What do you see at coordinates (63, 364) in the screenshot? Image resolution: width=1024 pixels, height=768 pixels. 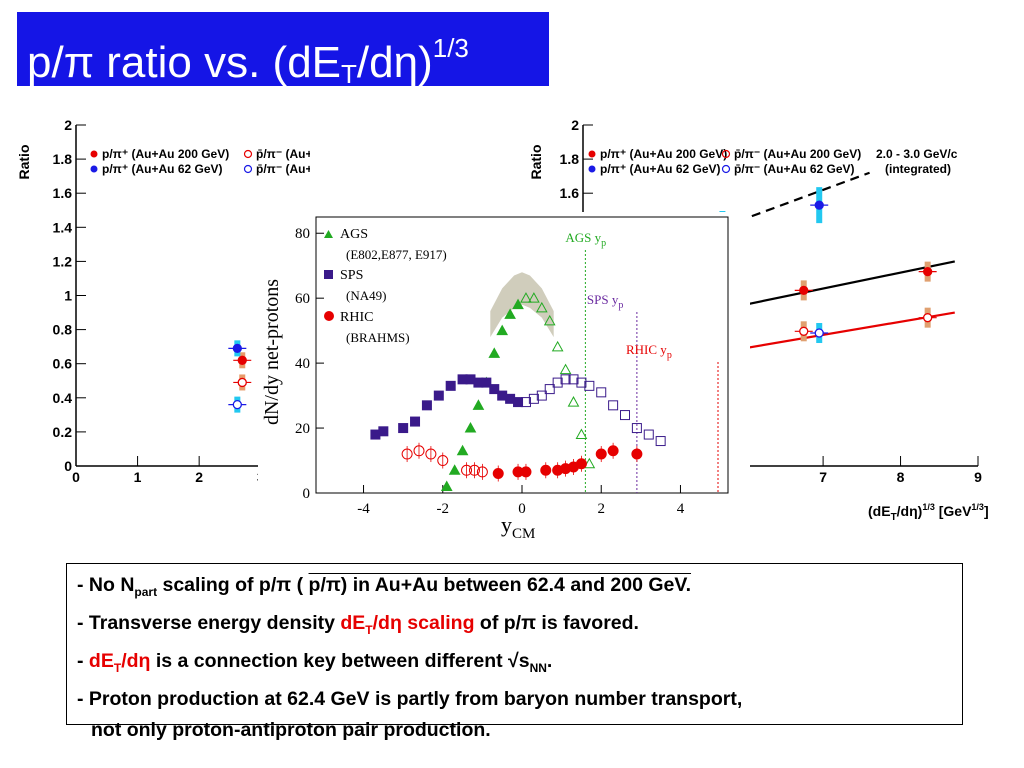 I see `left-ytick-label: 0.6` at bounding box center [63, 364].